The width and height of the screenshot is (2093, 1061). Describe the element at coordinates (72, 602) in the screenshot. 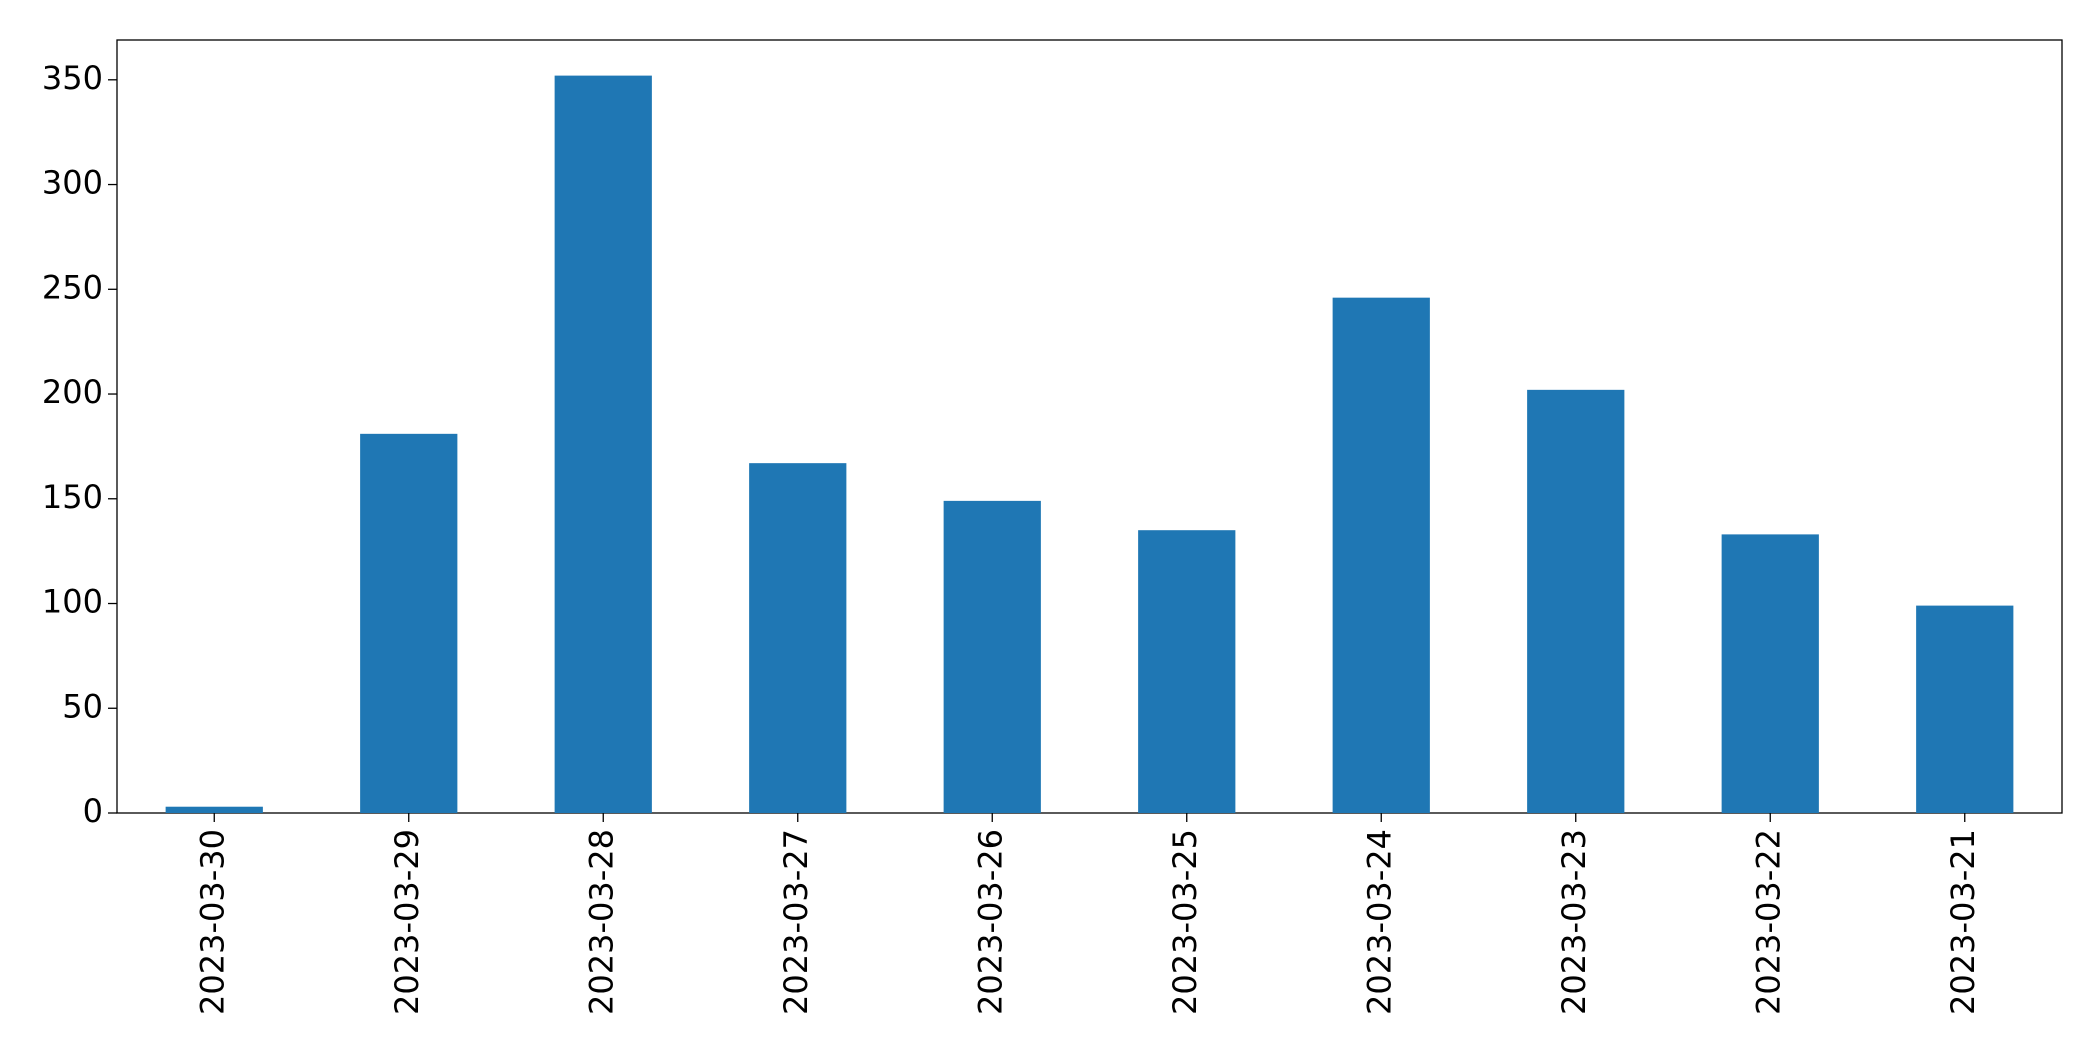

I see `y-tick-label: 100` at that location.